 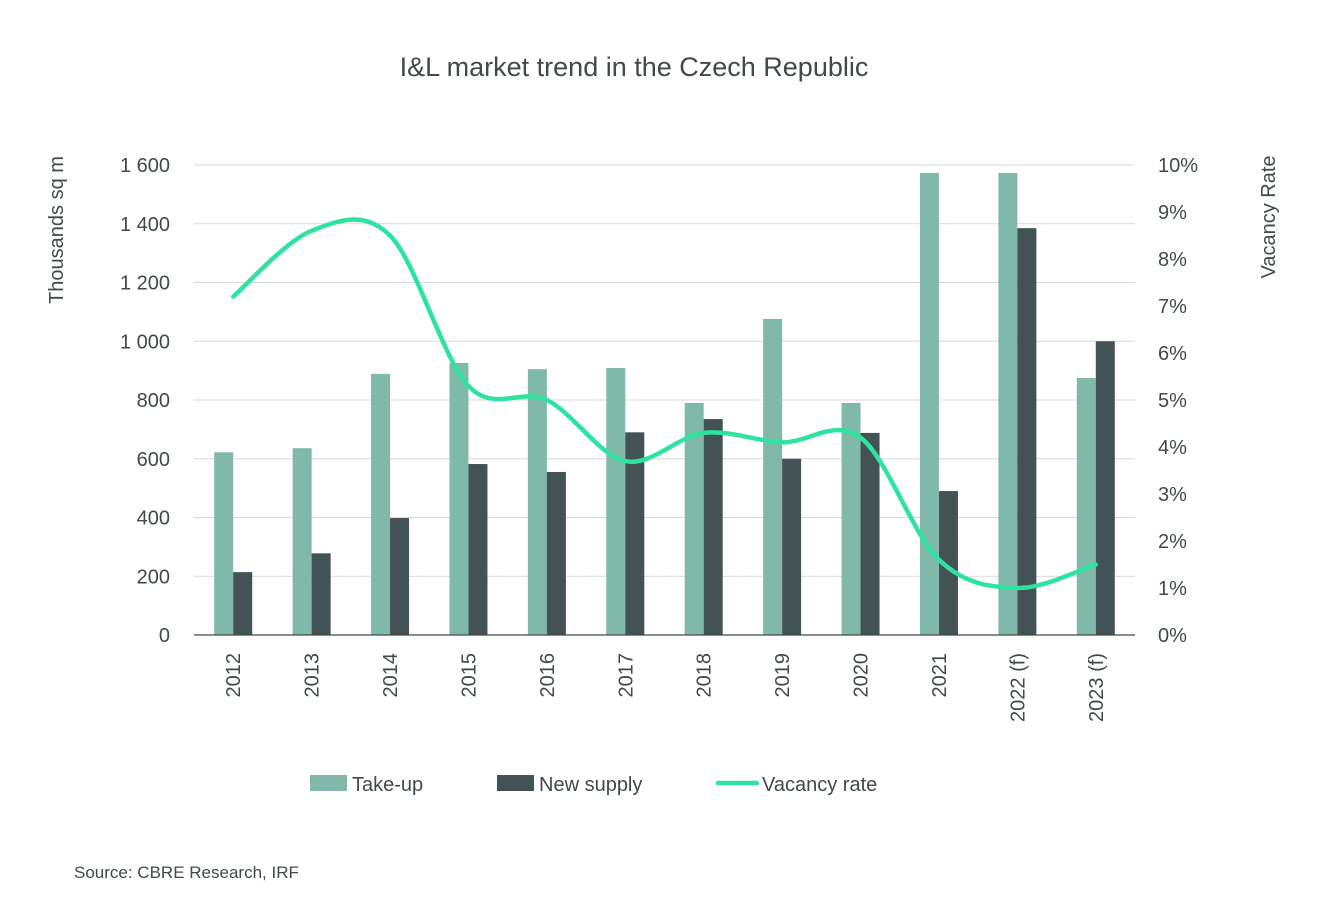 I want to click on x-tick-label: 2013, so click(x=313, y=675).